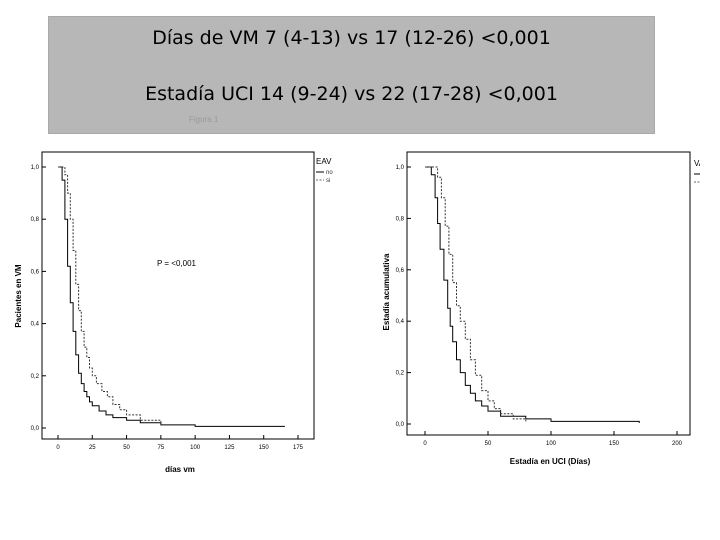 The height and width of the screenshot is (540, 720). What do you see at coordinates (324, 161) in the screenshot?
I see `vm-legend-title: EAV` at bounding box center [324, 161].